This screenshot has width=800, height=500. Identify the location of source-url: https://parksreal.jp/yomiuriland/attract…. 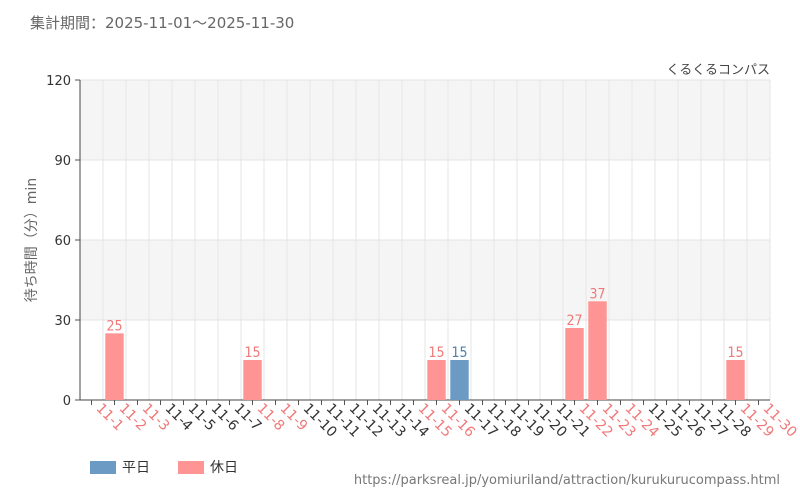
(566, 480).